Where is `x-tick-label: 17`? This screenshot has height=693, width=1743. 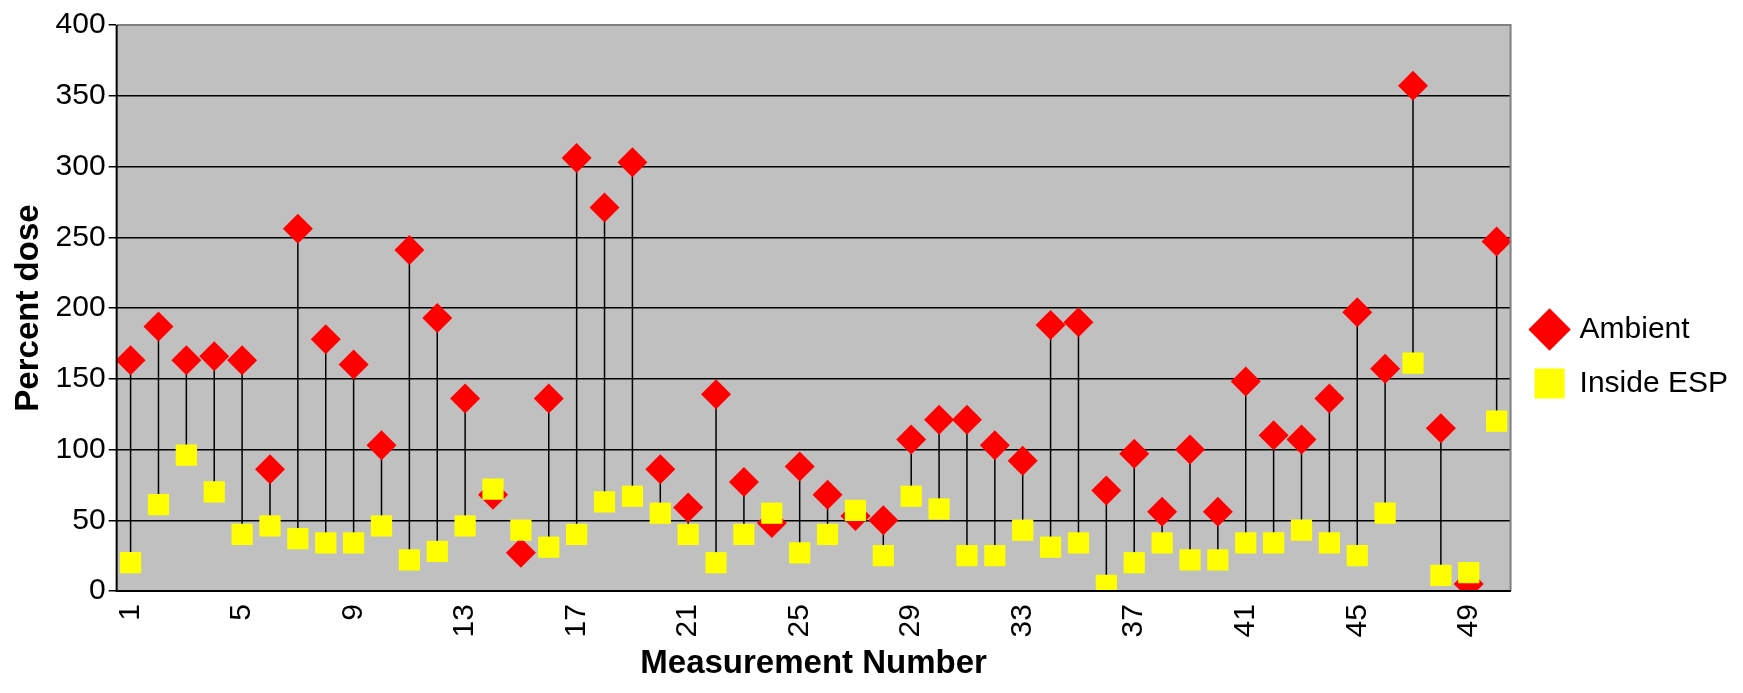
x-tick-label: 17 is located at coordinates (574, 621).